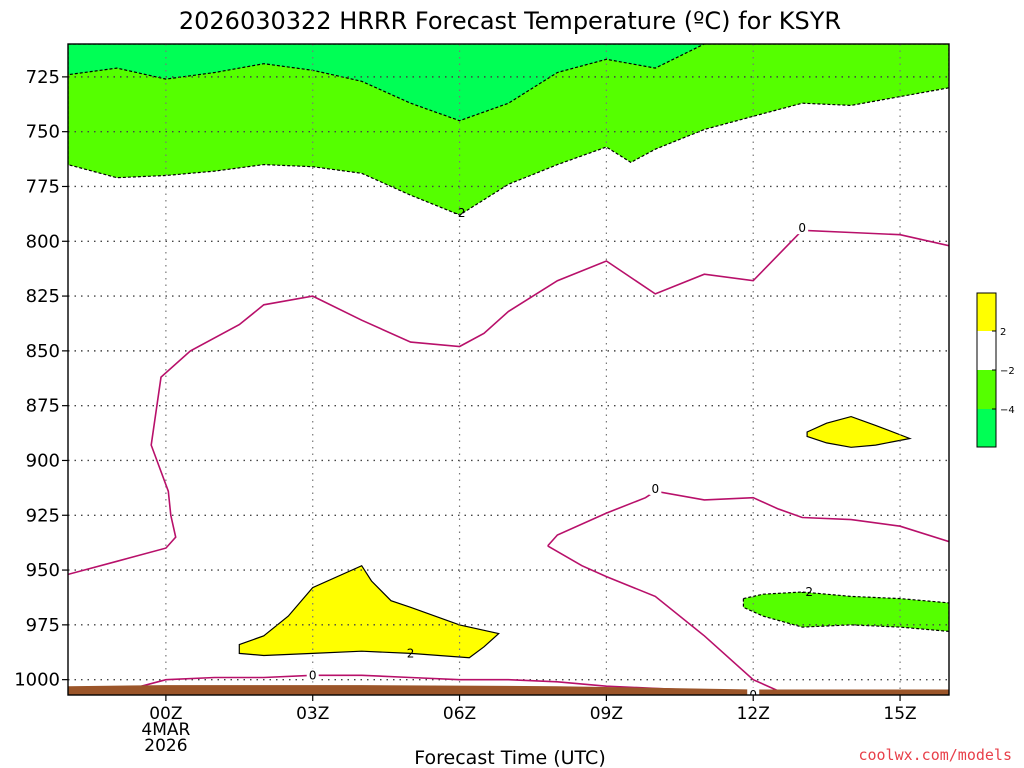 The width and height of the screenshot is (1024, 768). What do you see at coordinates (43, 77) in the screenshot?
I see `y-tick-label: 725` at bounding box center [43, 77].